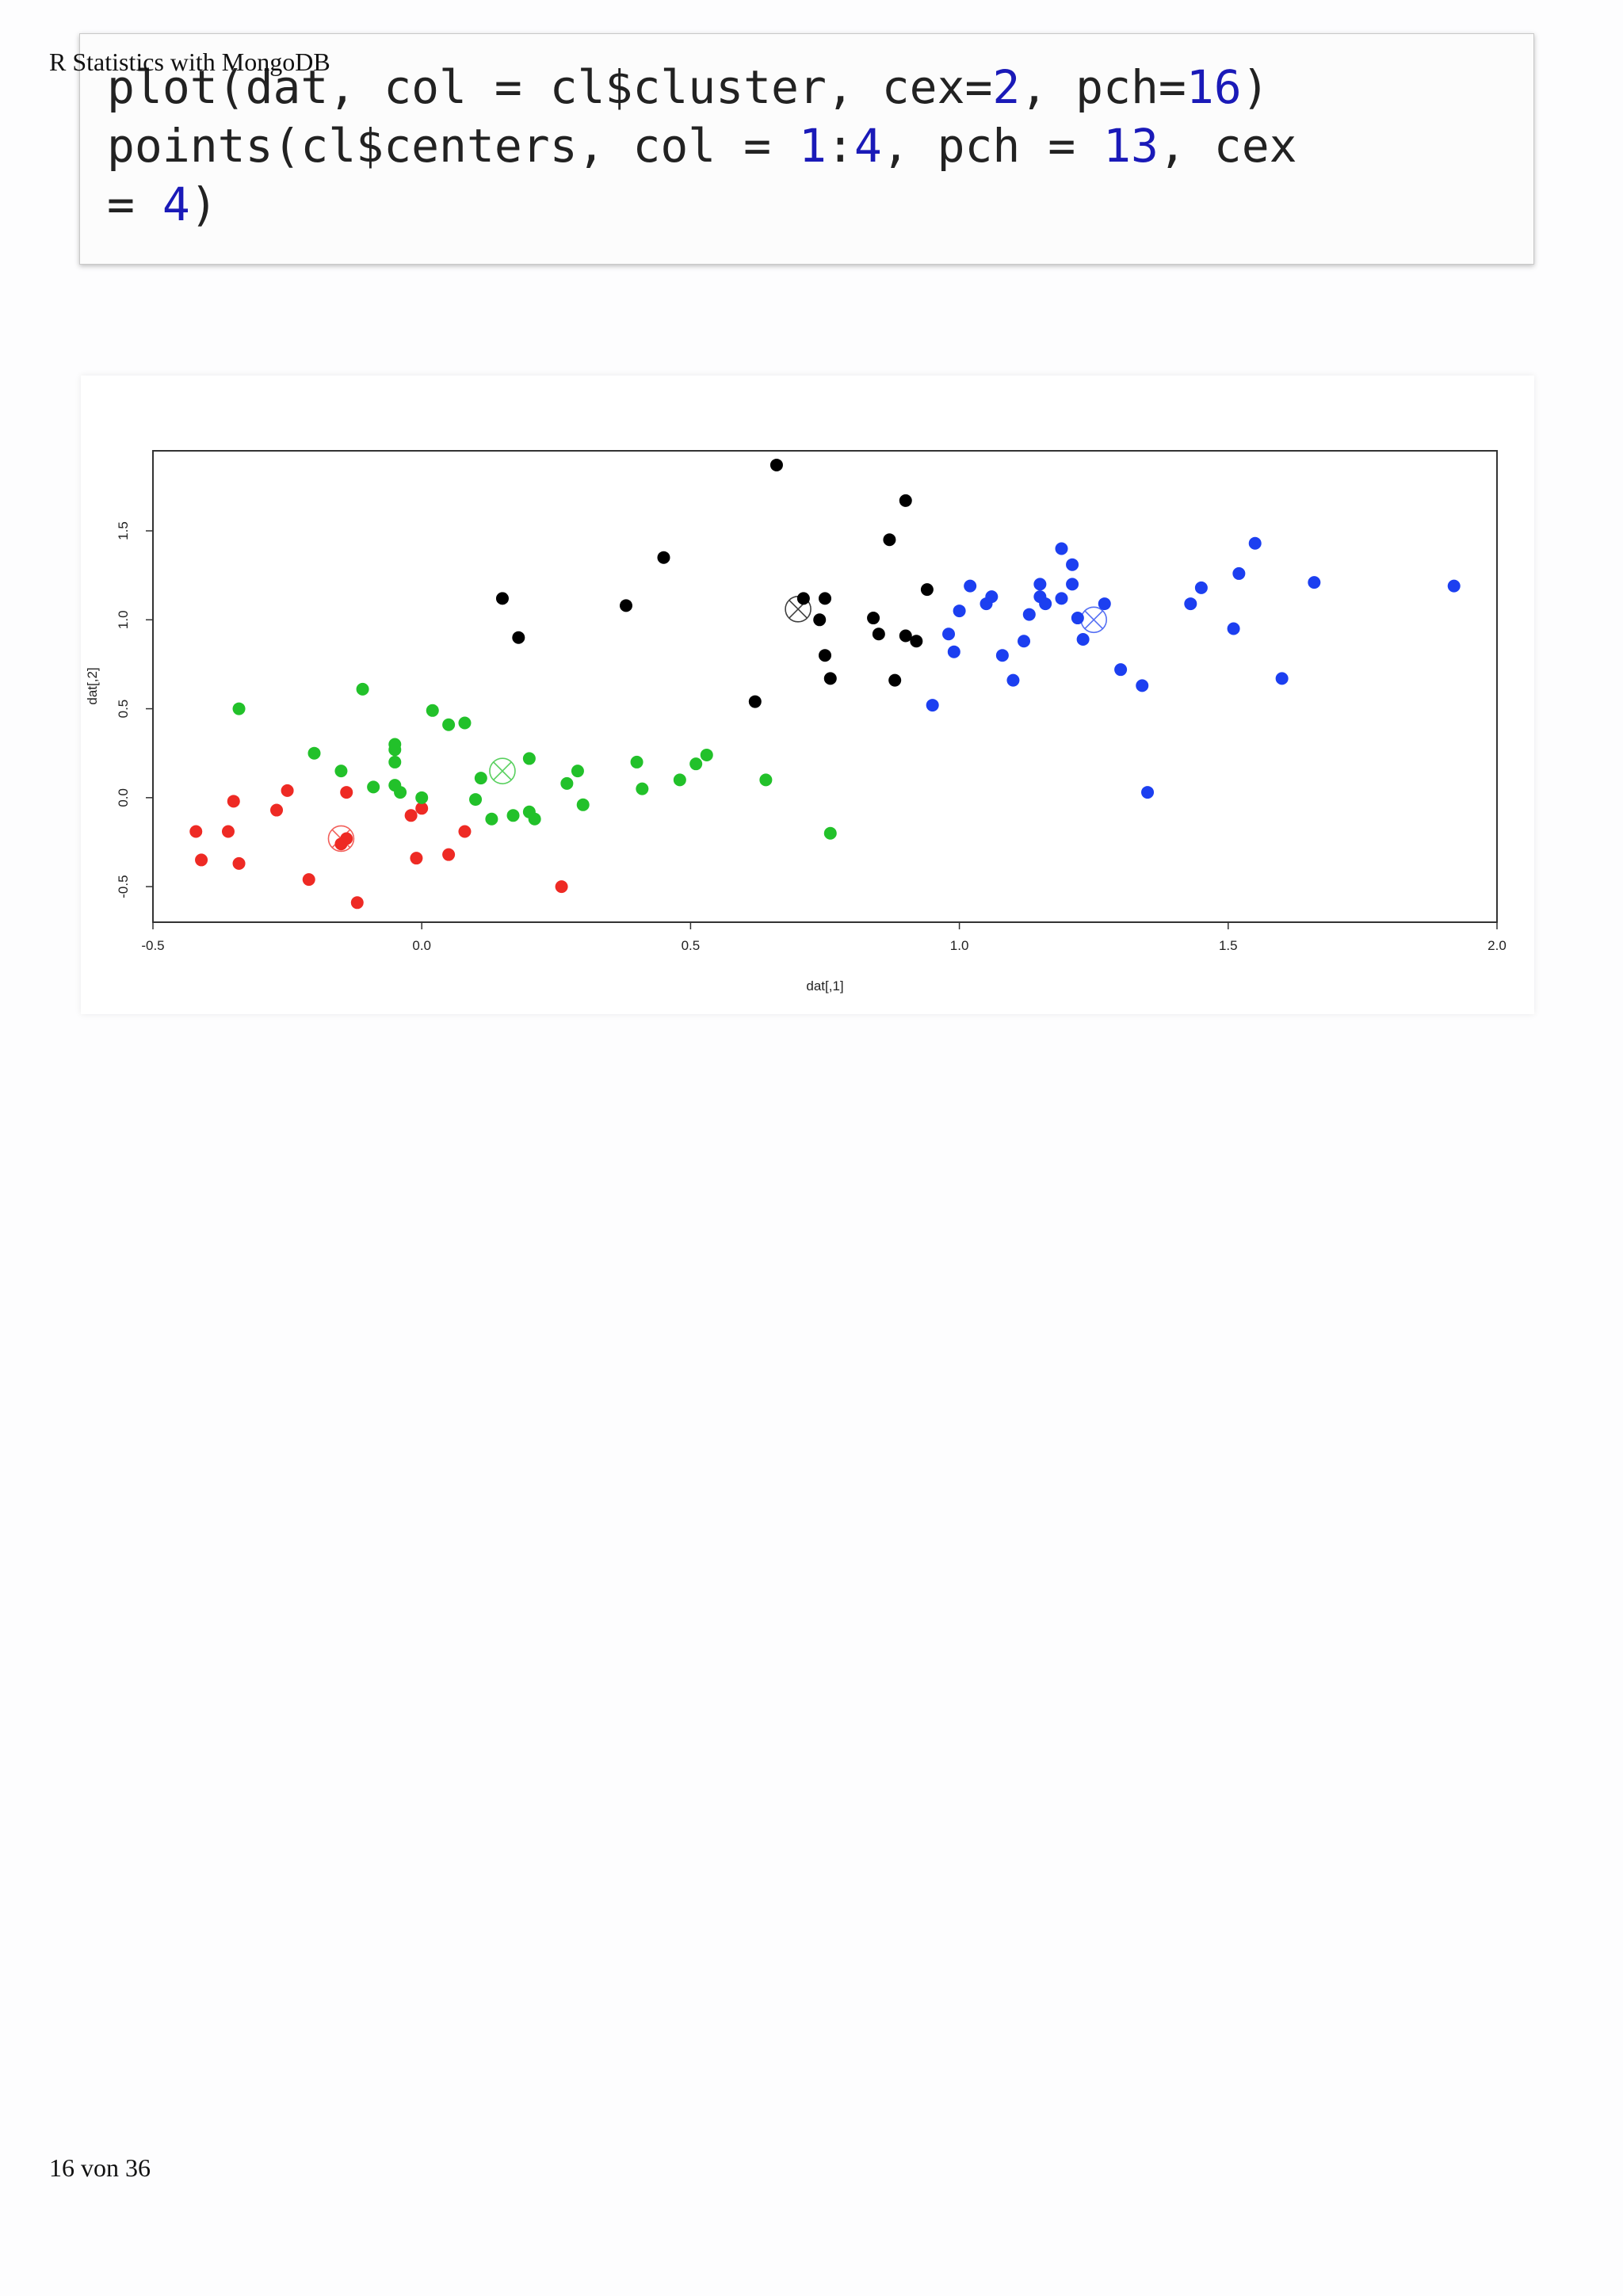 Image resolution: width=1623 pixels, height=2296 pixels. Describe the element at coordinates (1007, 87) in the screenshot. I see `line1-token: 2` at that location.